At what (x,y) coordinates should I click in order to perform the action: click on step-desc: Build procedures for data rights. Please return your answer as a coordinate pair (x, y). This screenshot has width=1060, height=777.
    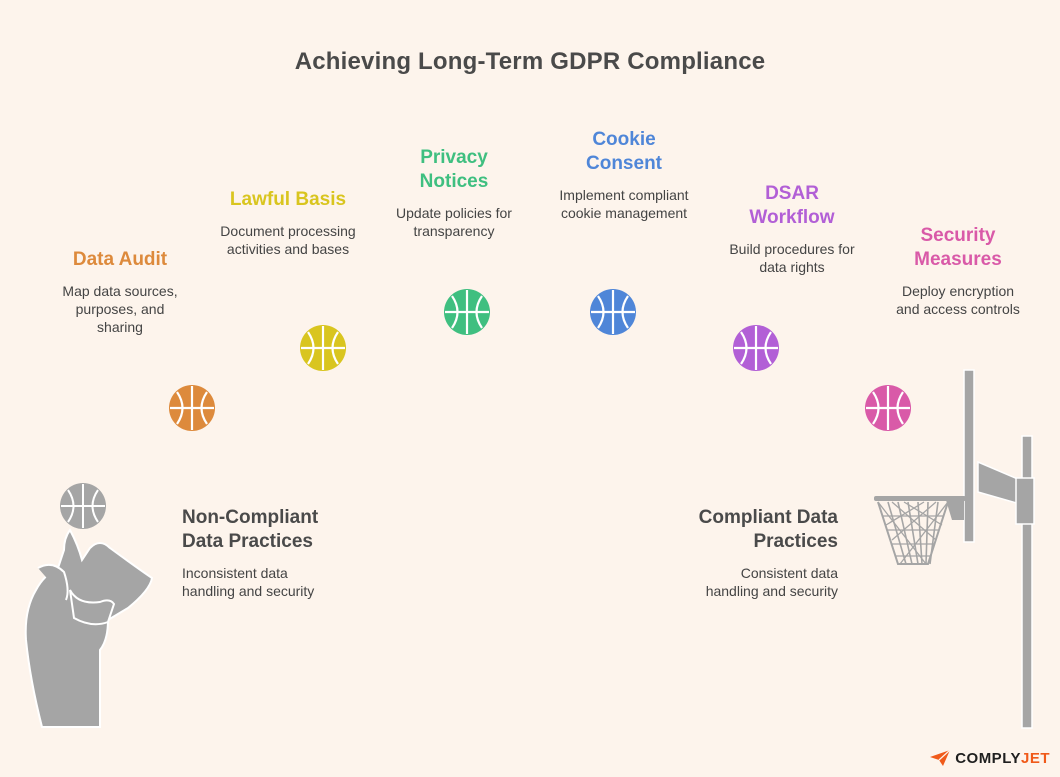
    Looking at the image, I should click on (792, 258).